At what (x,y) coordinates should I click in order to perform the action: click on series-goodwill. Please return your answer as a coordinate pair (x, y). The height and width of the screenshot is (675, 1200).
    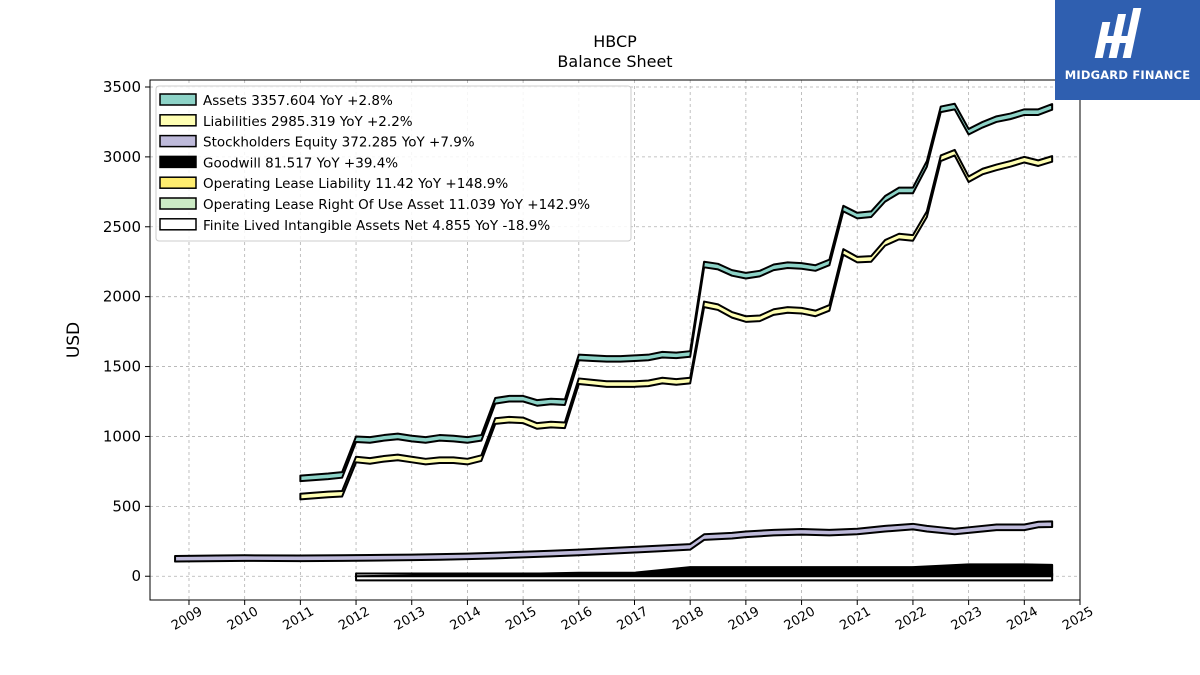
    Looking at the image, I should click on (704, 570).